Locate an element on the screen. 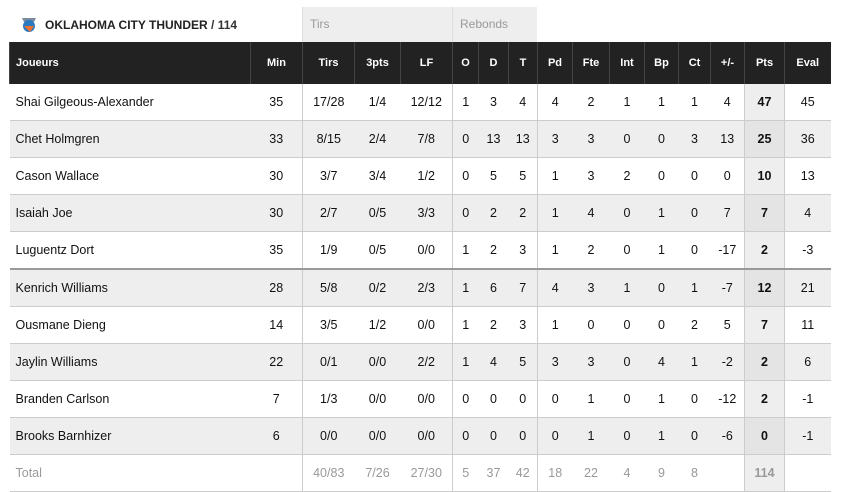 The image size is (843, 492). table-row: Luguentz Dort 35 1/9 0/5 0/0 1 2 3 1 2 0 1 0 -17 2 -3 is located at coordinates (420, 250).